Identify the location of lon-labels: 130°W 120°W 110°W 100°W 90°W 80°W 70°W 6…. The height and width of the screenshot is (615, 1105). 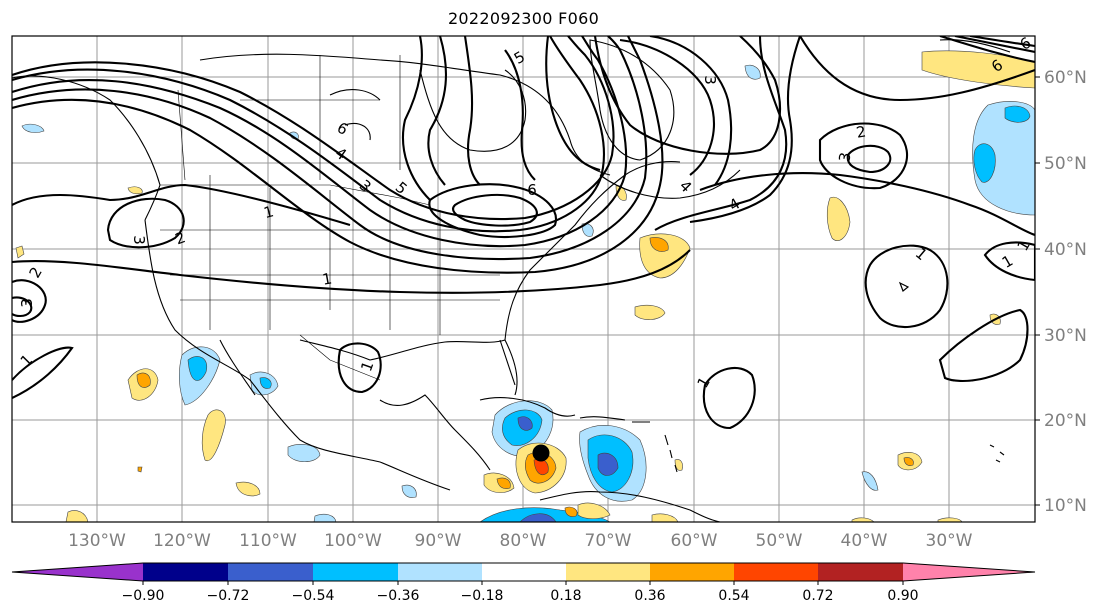
(520, 541).